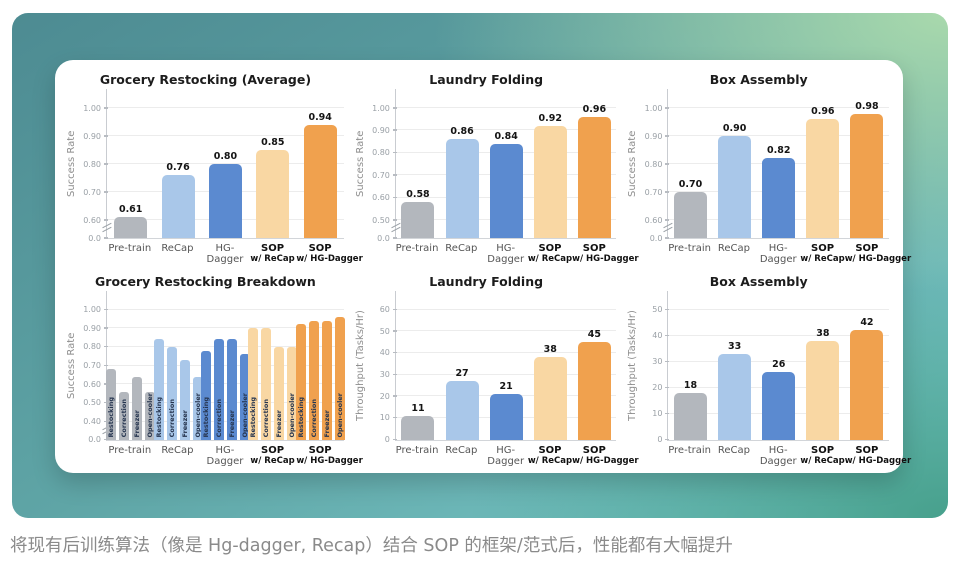 The width and height of the screenshot is (960, 572). What do you see at coordinates (653, 367) in the screenshot?
I see `y-axis-ticks: 0 10 20 30 40 50` at bounding box center [653, 367].